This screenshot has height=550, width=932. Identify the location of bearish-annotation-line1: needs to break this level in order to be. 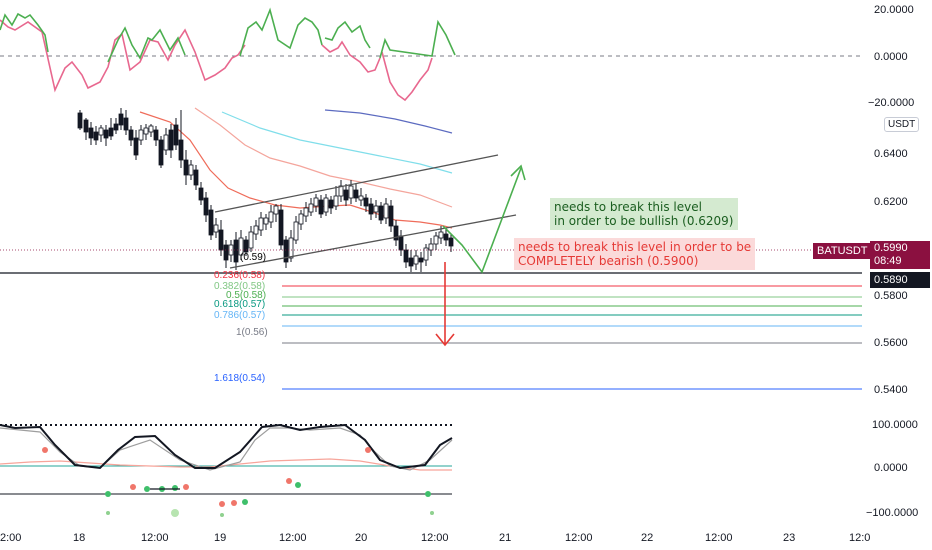
(635, 247).